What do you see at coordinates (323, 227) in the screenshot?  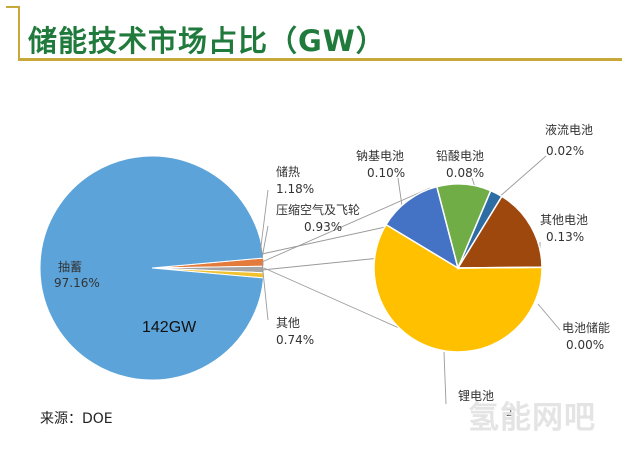 I see `label-caes-pct: 0.93%` at bounding box center [323, 227].